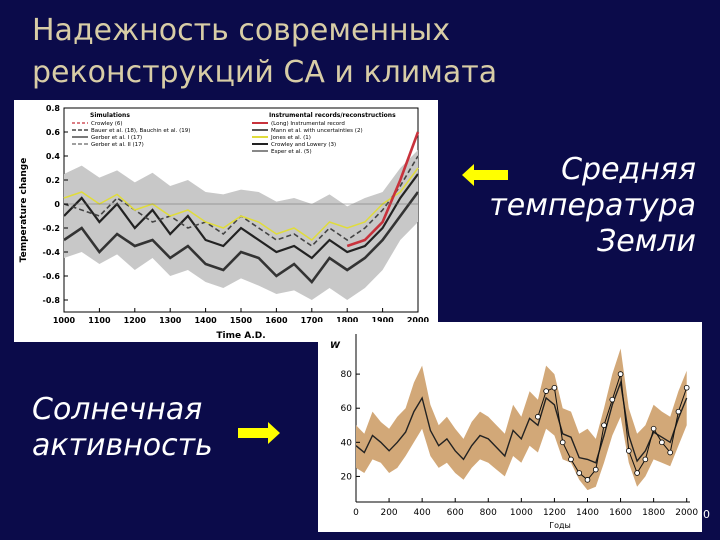  Describe the element at coordinates (560, 525) in the screenshot. I see `solar-x-axis-label: Годы` at that location.